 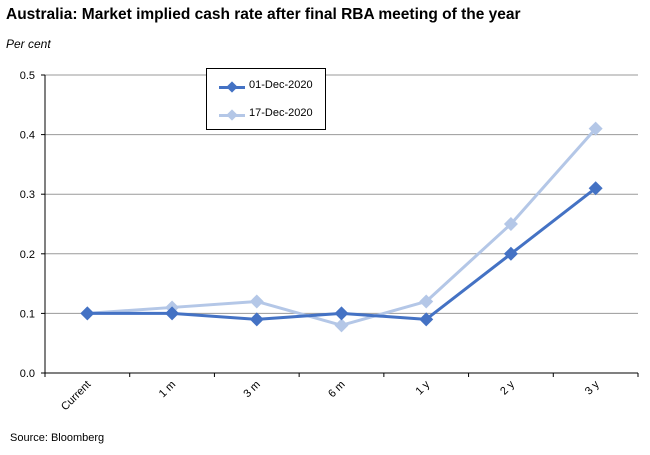 What do you see at coordinates (27, 314) in the screenshot?
I see `y-tick-label: 0.1` at bounding box center [27, 314].